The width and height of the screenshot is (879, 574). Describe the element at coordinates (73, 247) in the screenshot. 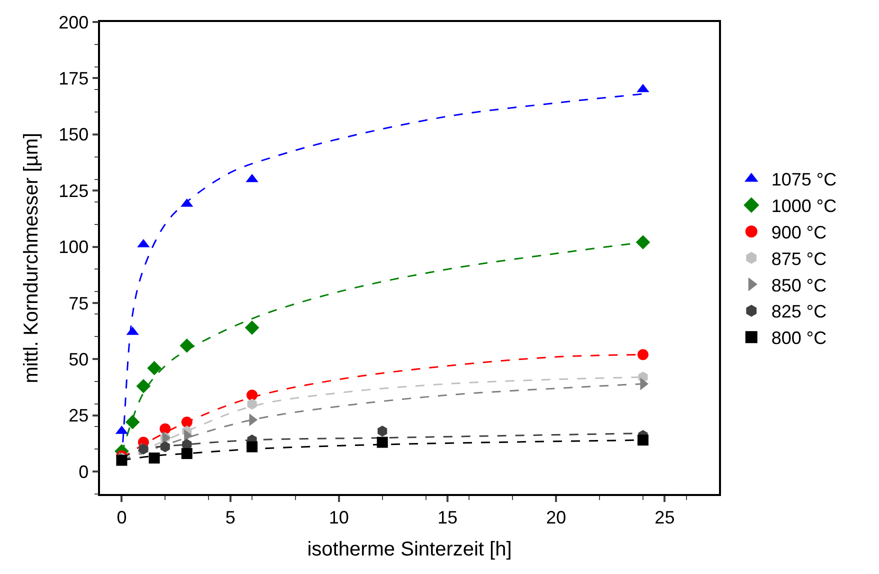

I see `y-tick-label: 100` at that location.